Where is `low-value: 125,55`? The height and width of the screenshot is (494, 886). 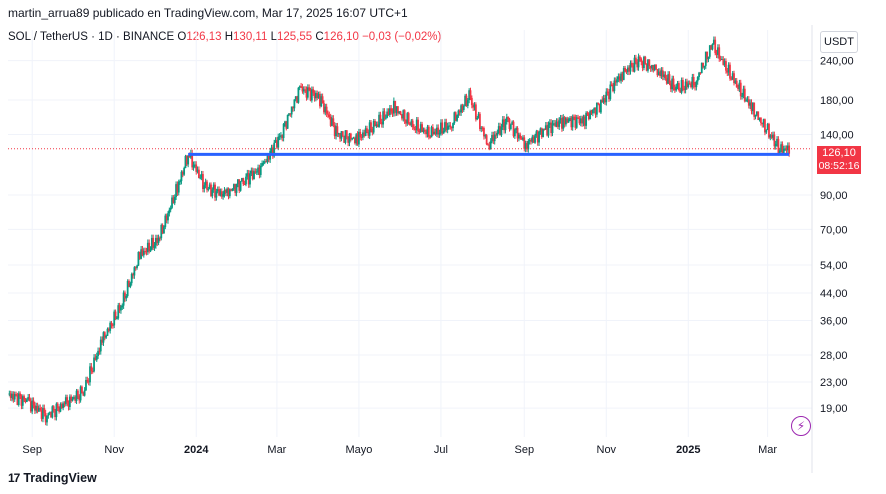
low-value: 125,55 is located at coordinates (294, 37).